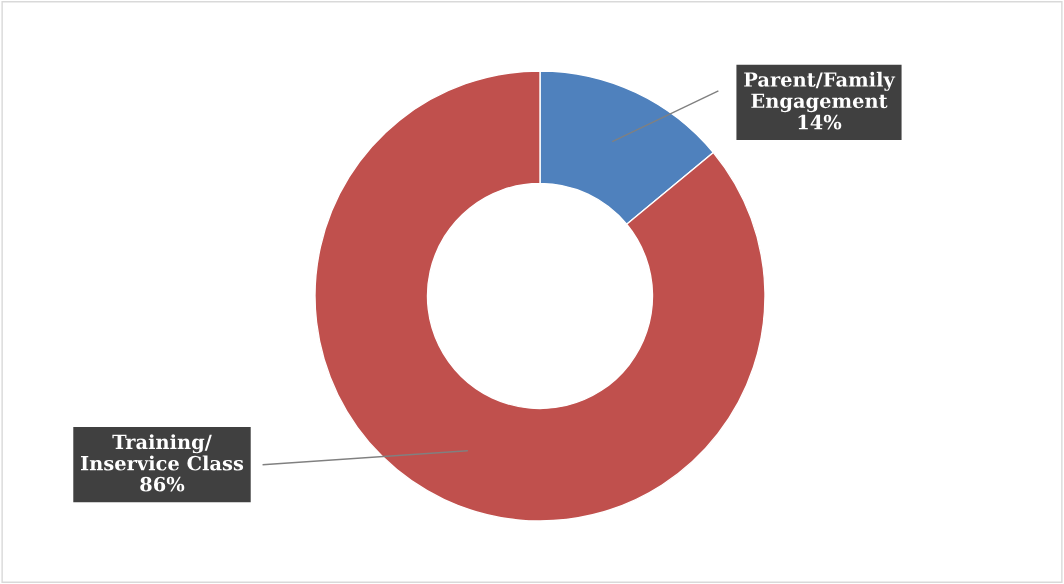 The width and height of the screenshot is (1064, 584). Describe the element at coordinates (820, 92) in the screenshot. I see `slice-label: Parent/Family Engagement` at that location.